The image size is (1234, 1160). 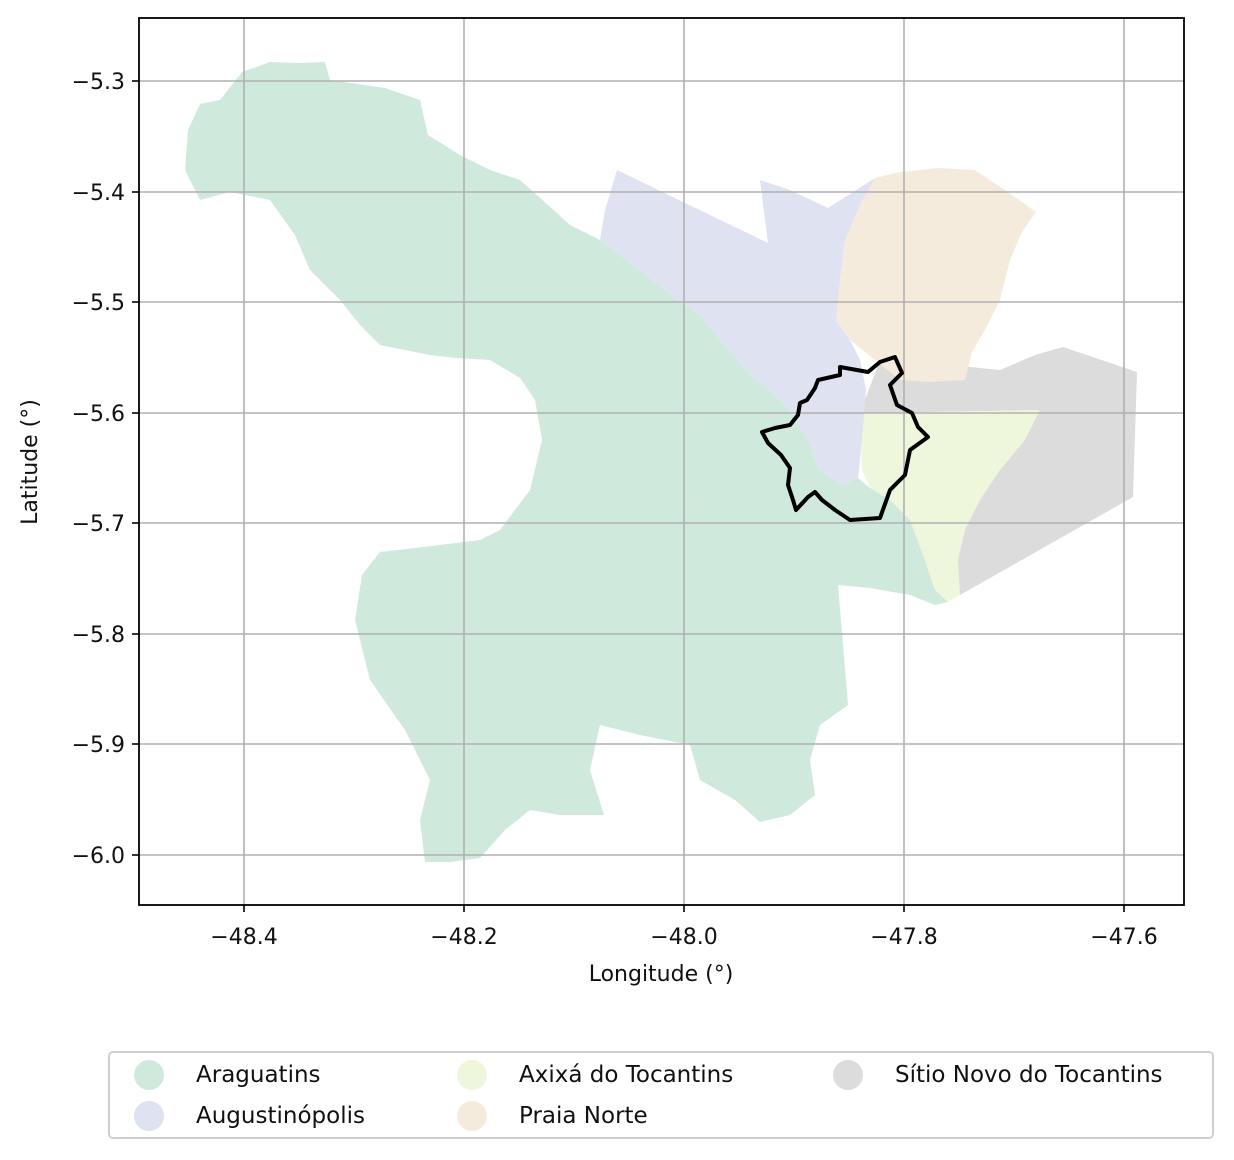 I want to click on y-tick-label: −5.6, so click(x=98, y=414).